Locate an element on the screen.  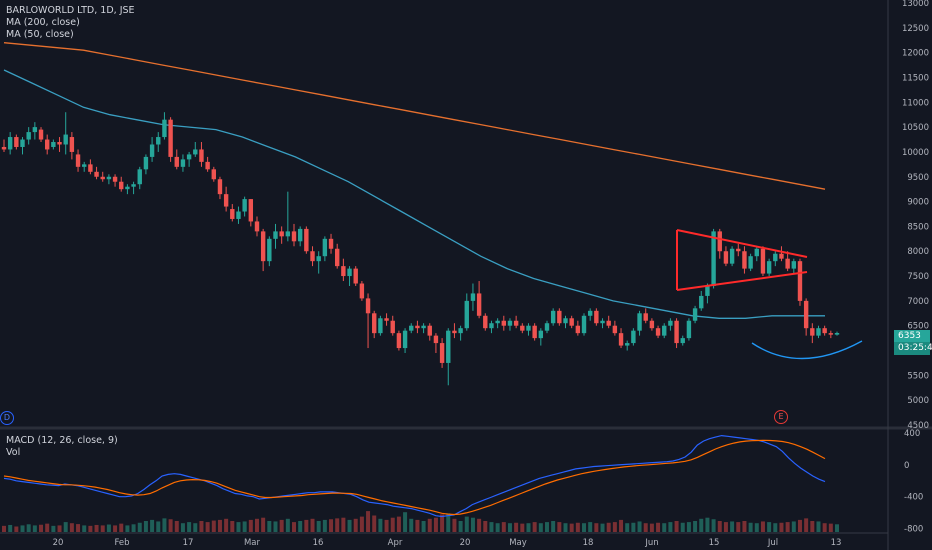
y-tick-label: 9500 is located at coordinates (918, 178).